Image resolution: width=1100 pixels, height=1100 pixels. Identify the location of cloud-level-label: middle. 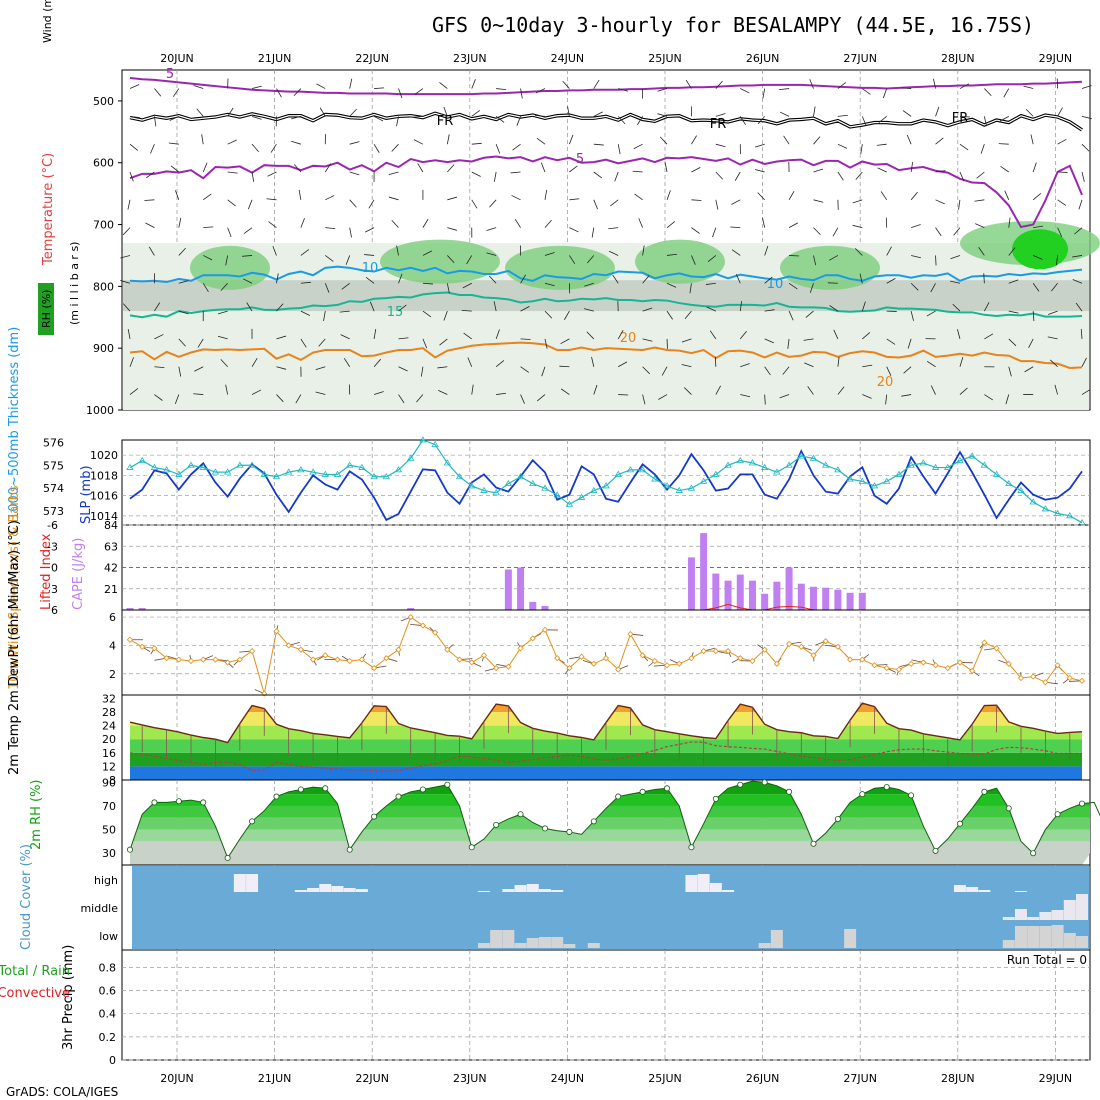
(99, 908).